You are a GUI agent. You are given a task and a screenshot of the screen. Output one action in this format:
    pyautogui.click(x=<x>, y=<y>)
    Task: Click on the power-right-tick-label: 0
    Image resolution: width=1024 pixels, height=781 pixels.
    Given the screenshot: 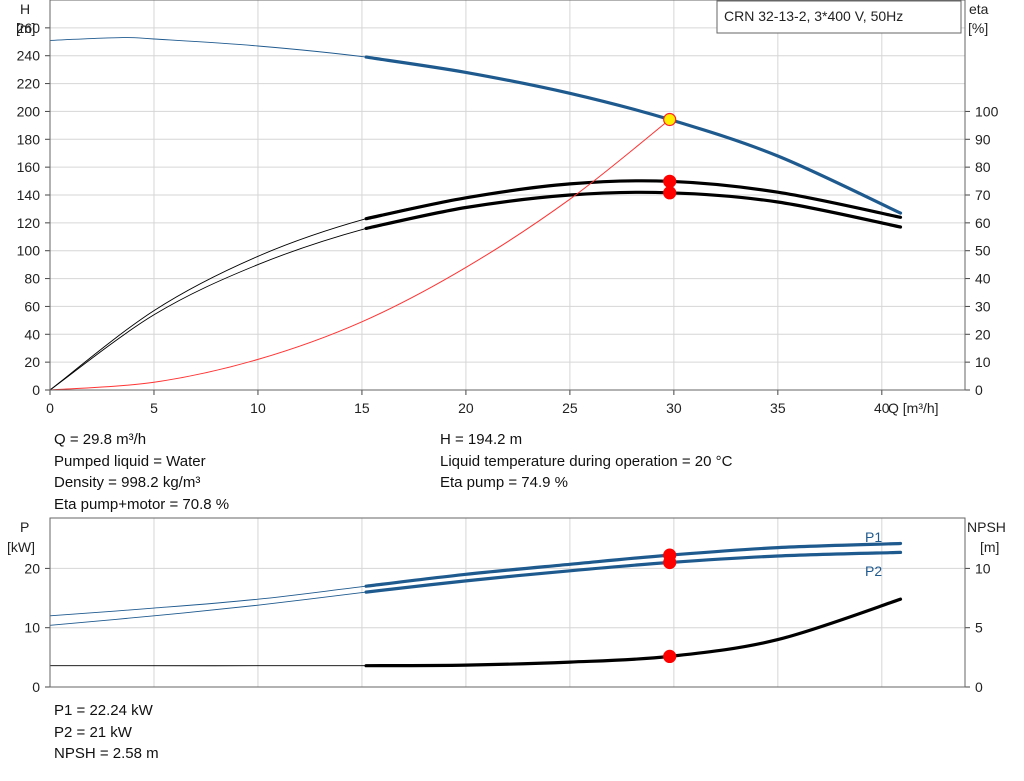 What is the action you would take?
    pyautogui.click(x=979, y=687)
    